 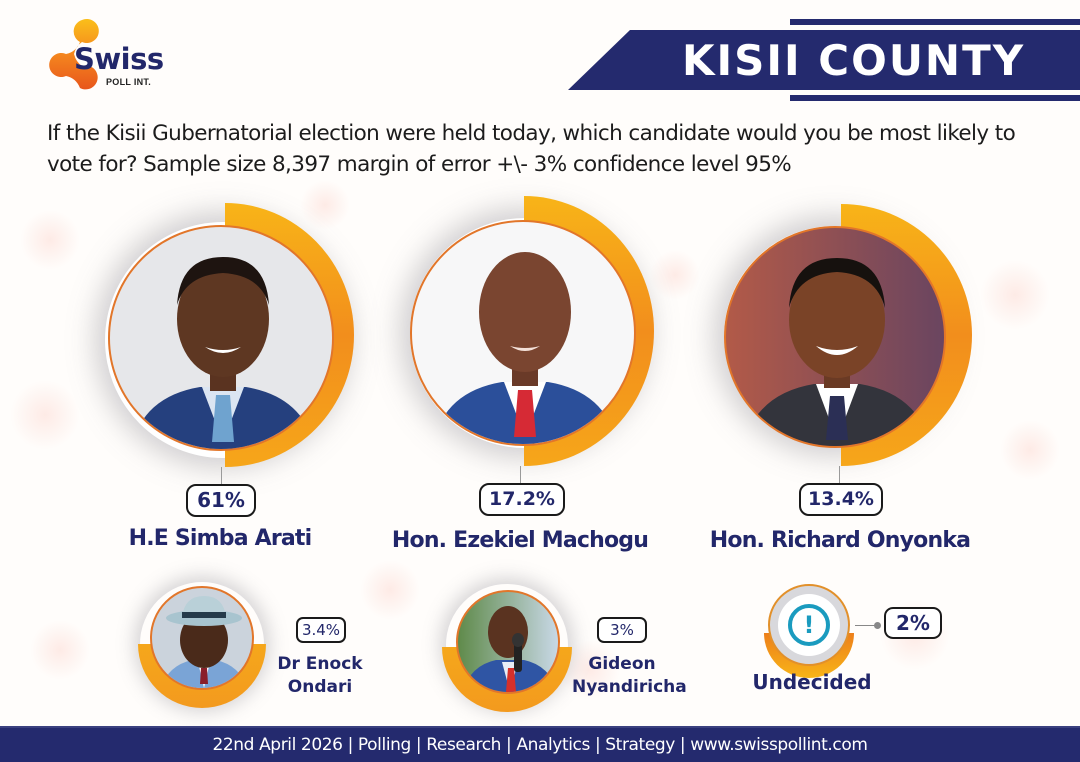 I want to click on swiss-poll-logo: Swiss POLL INT., so click(x=119, y=55).